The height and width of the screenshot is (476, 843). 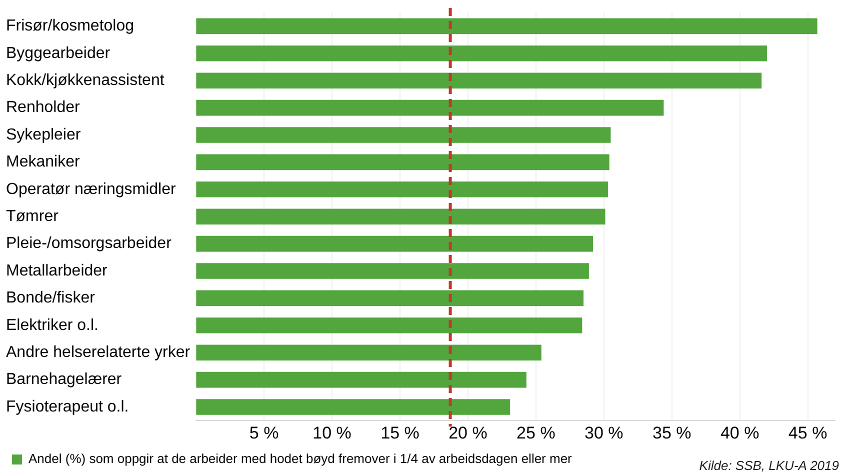 I want to click on x-tick-label: 5 %, so click(x=264, y=432).